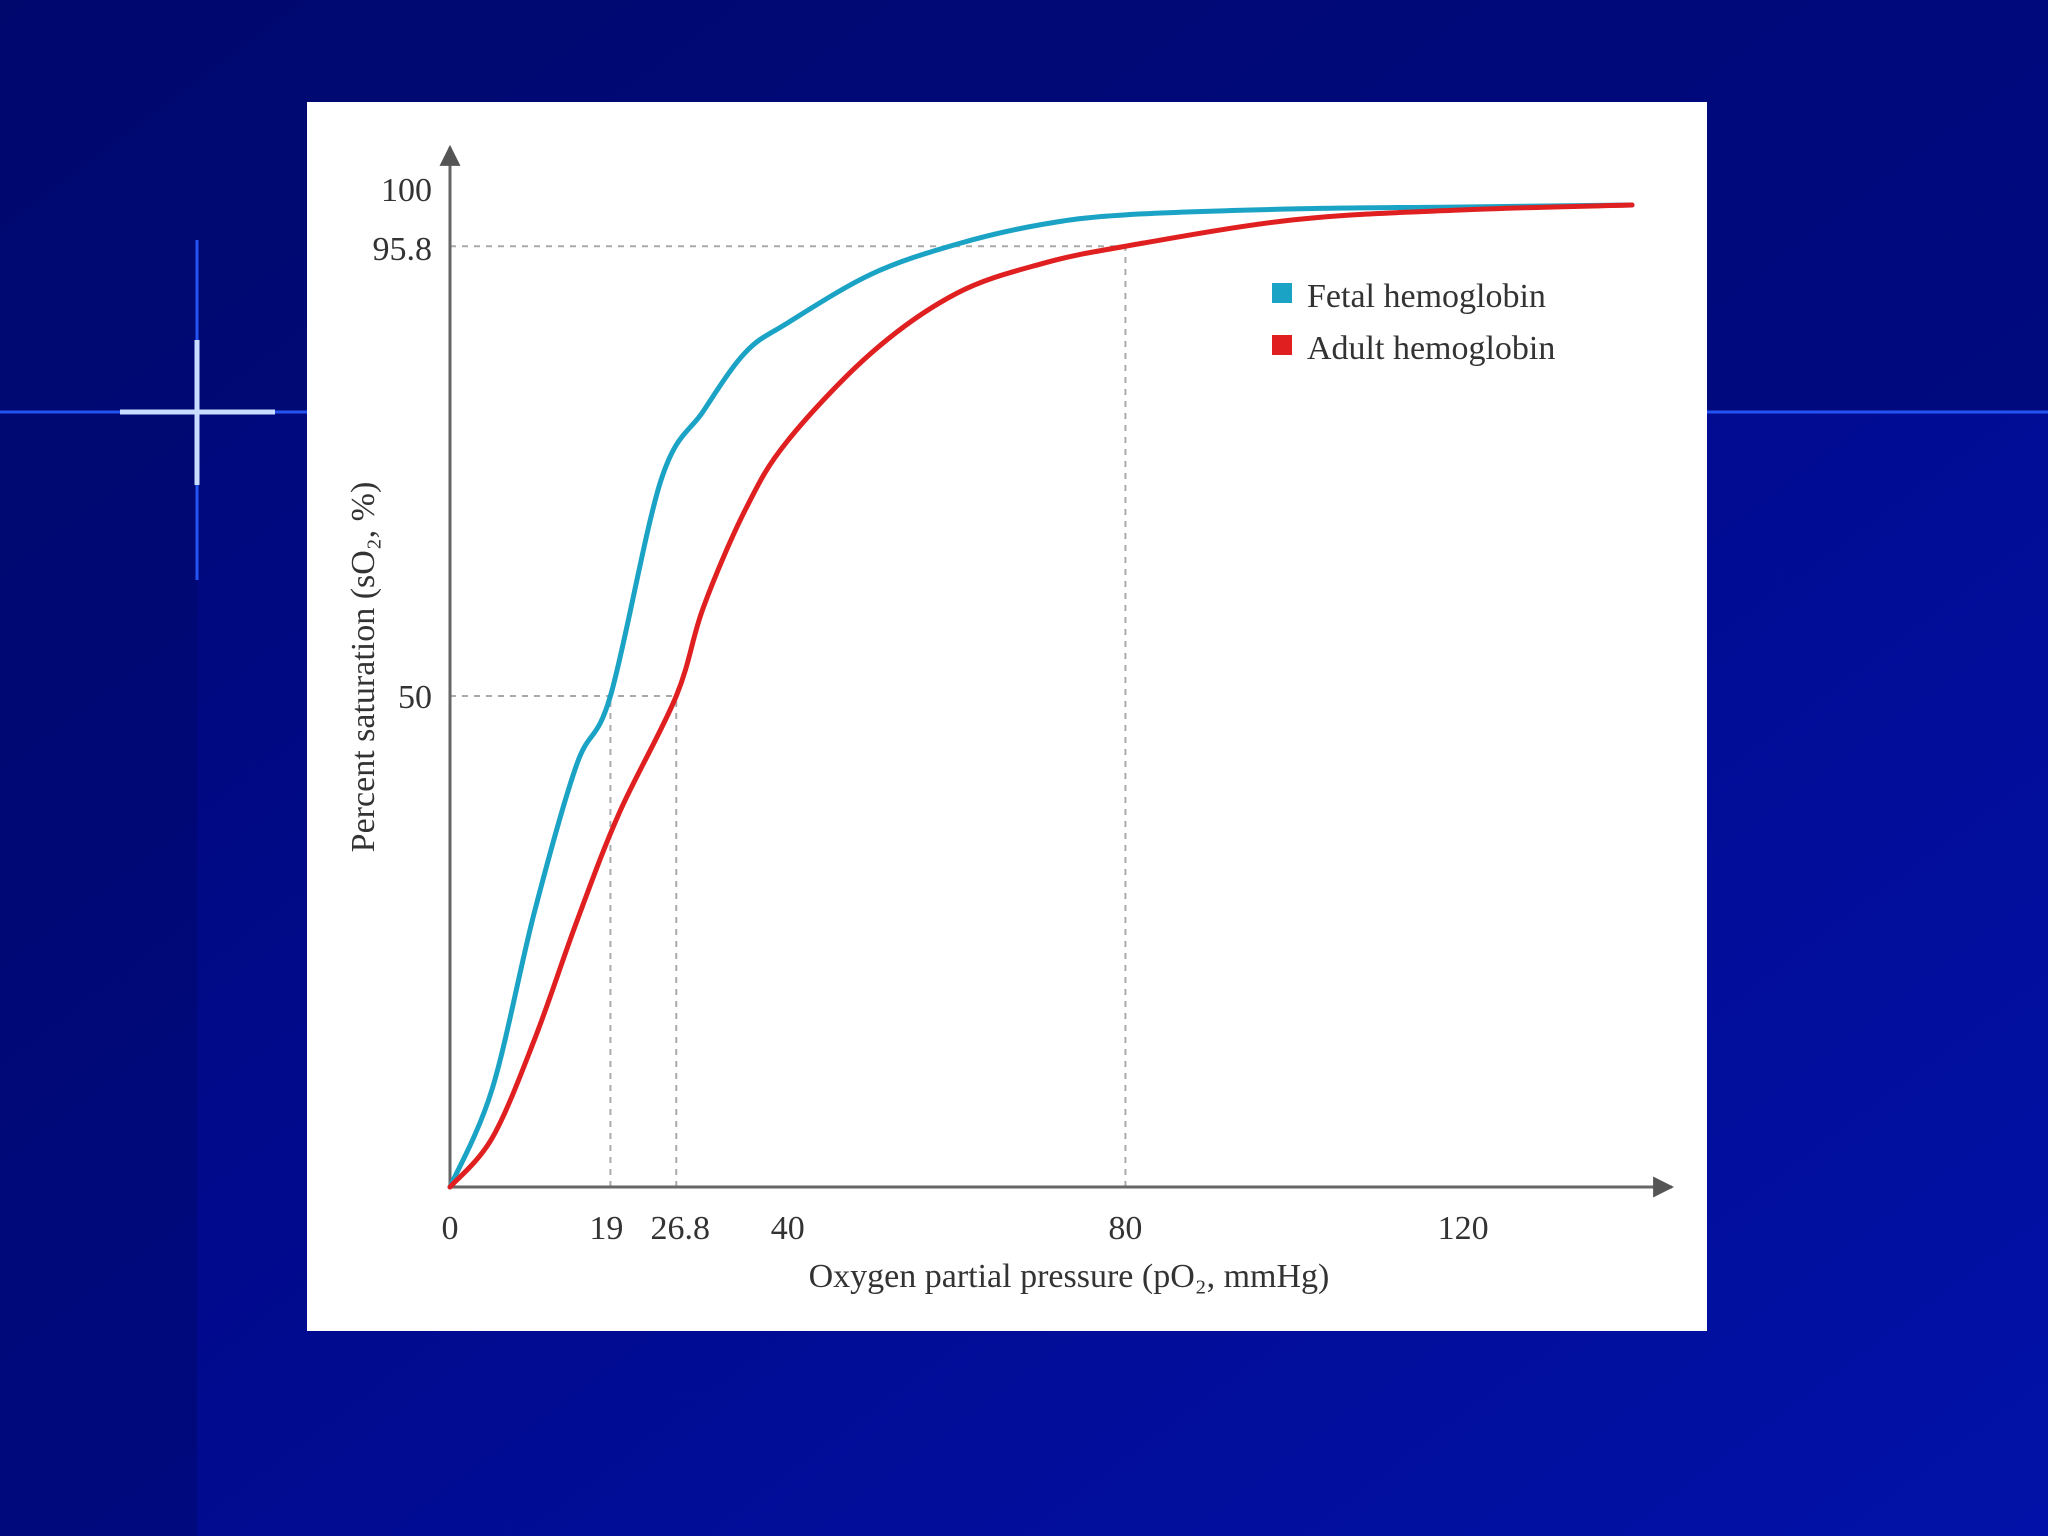 This screenshot has width=2048, height=1536. I want to click on x-tick-label: 19, so click(606, 1228).